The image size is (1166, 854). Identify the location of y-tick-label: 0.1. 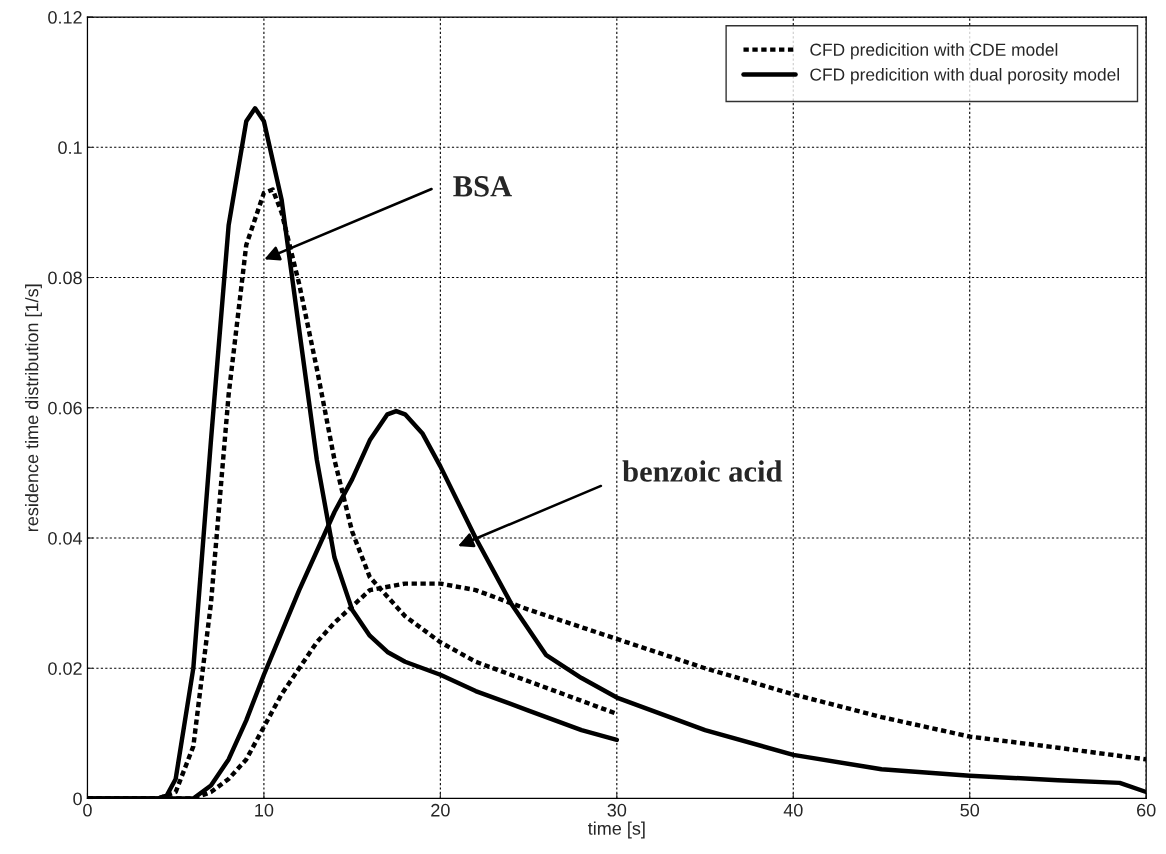
(70, 148).